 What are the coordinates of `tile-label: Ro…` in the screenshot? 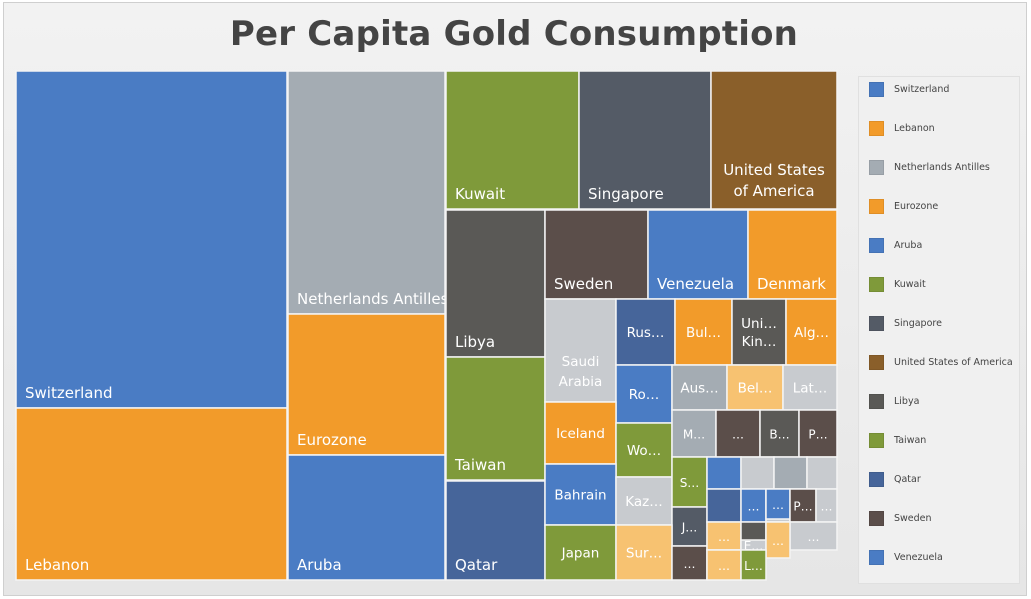 It's located at (644, 395).